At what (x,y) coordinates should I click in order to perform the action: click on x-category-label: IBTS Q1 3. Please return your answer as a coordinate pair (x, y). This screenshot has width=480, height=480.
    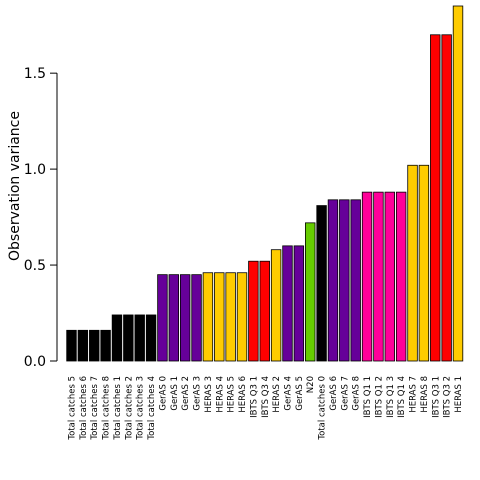
    Looking at the image, I should click on (391, 397).